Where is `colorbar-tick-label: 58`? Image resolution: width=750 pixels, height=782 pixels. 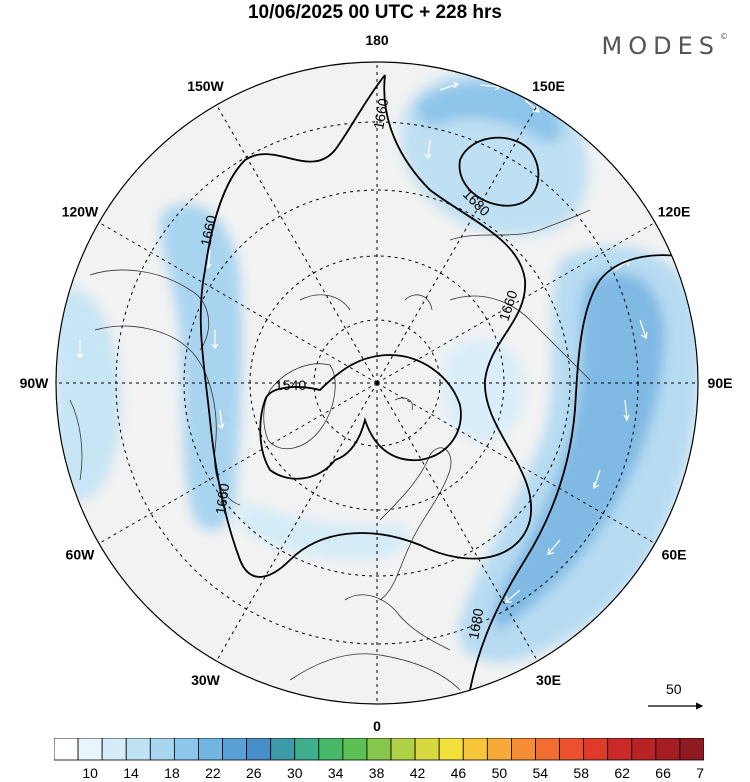 colorbar-tick-label: 58 is located at coordinates (581, 773).